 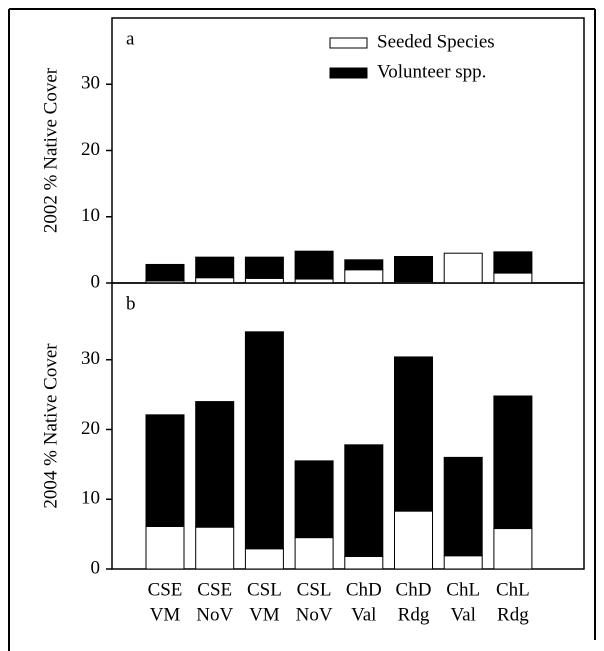 I want to click on panel-label: b, so click(x=131, y=303).